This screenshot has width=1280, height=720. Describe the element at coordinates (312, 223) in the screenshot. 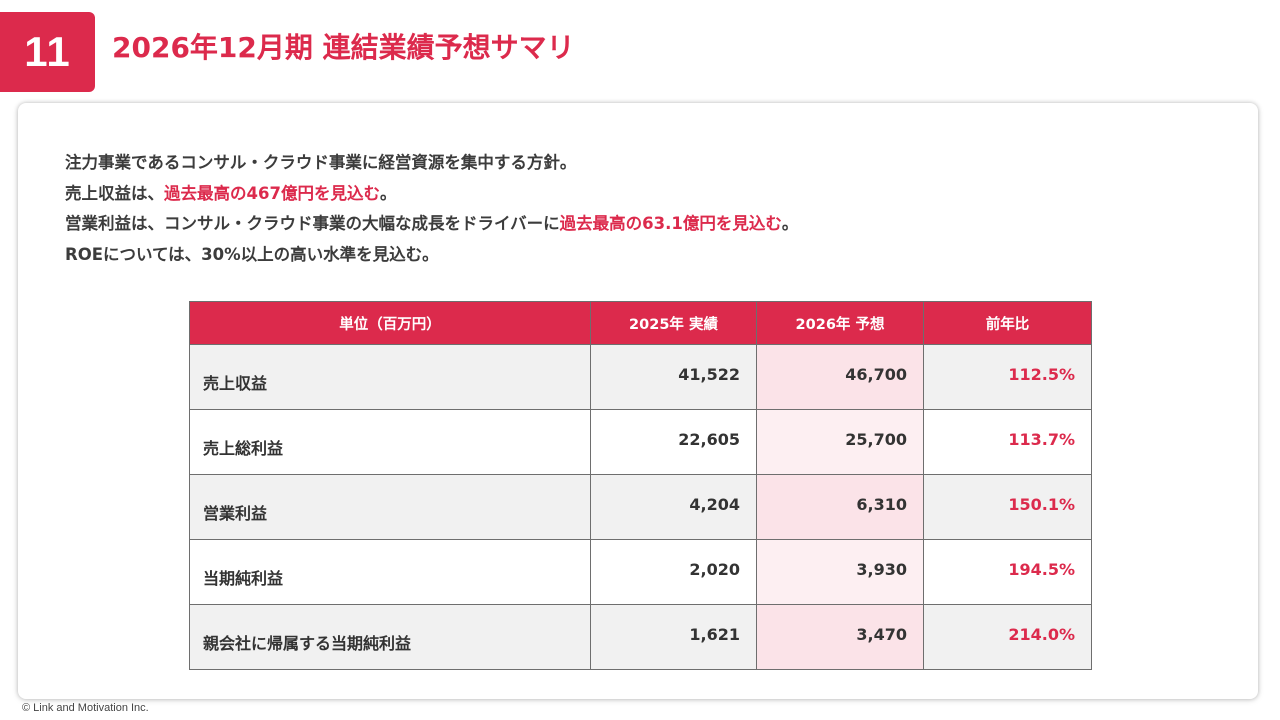

I see `summary-text-segment: 営業利益は、コンサル・クラウド事業の大幅な成長をドライバーに` at that location.